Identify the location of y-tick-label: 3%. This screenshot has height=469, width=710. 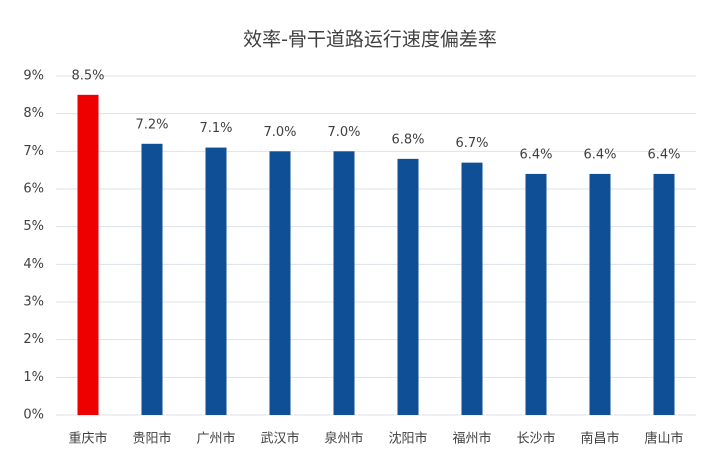
(33, 302).